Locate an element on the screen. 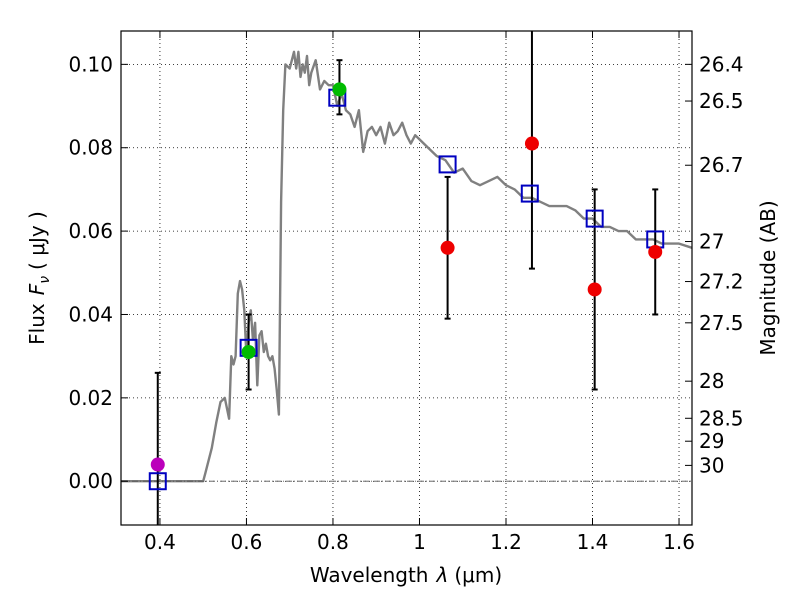 The image size is (800, 600). y-tick-label: 0.08 is located at coordinates (90, 148).